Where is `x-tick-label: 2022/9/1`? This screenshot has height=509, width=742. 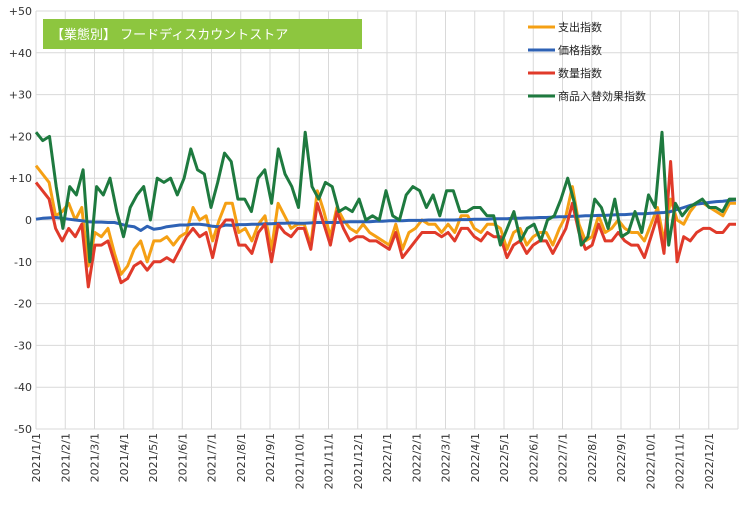 x-tick-label: 2022/9/1 is located at coordinates (621, 457).